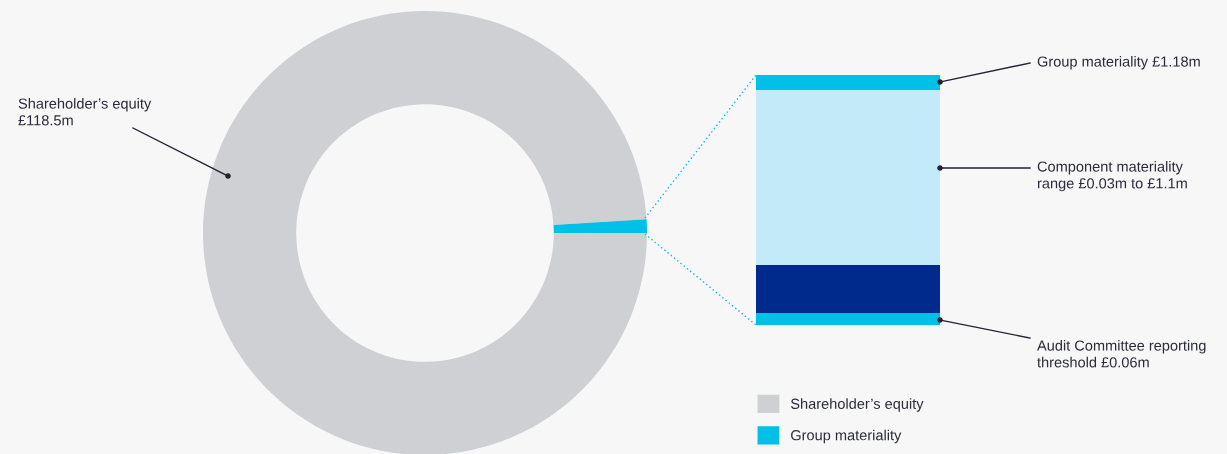 Image resolution: width=1227 pixels, height=454 pixels. What do you see at coordinates (846, 436) in the screenshot?
I see `legend-label: Group materiality` at bounding box center [846, 436].